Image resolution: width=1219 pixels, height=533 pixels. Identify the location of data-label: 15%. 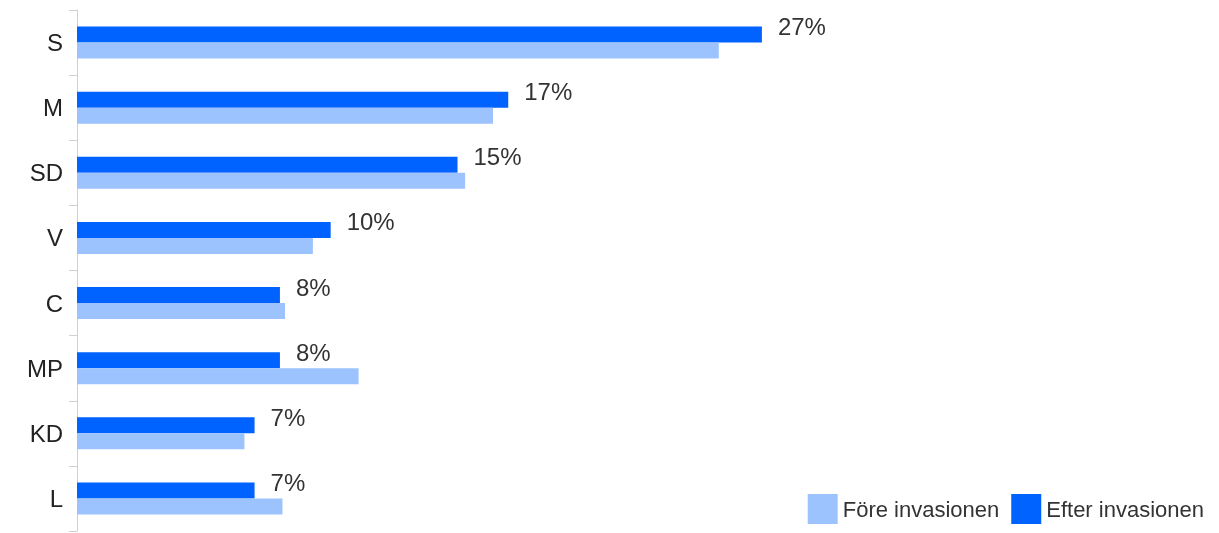
(497, 157).